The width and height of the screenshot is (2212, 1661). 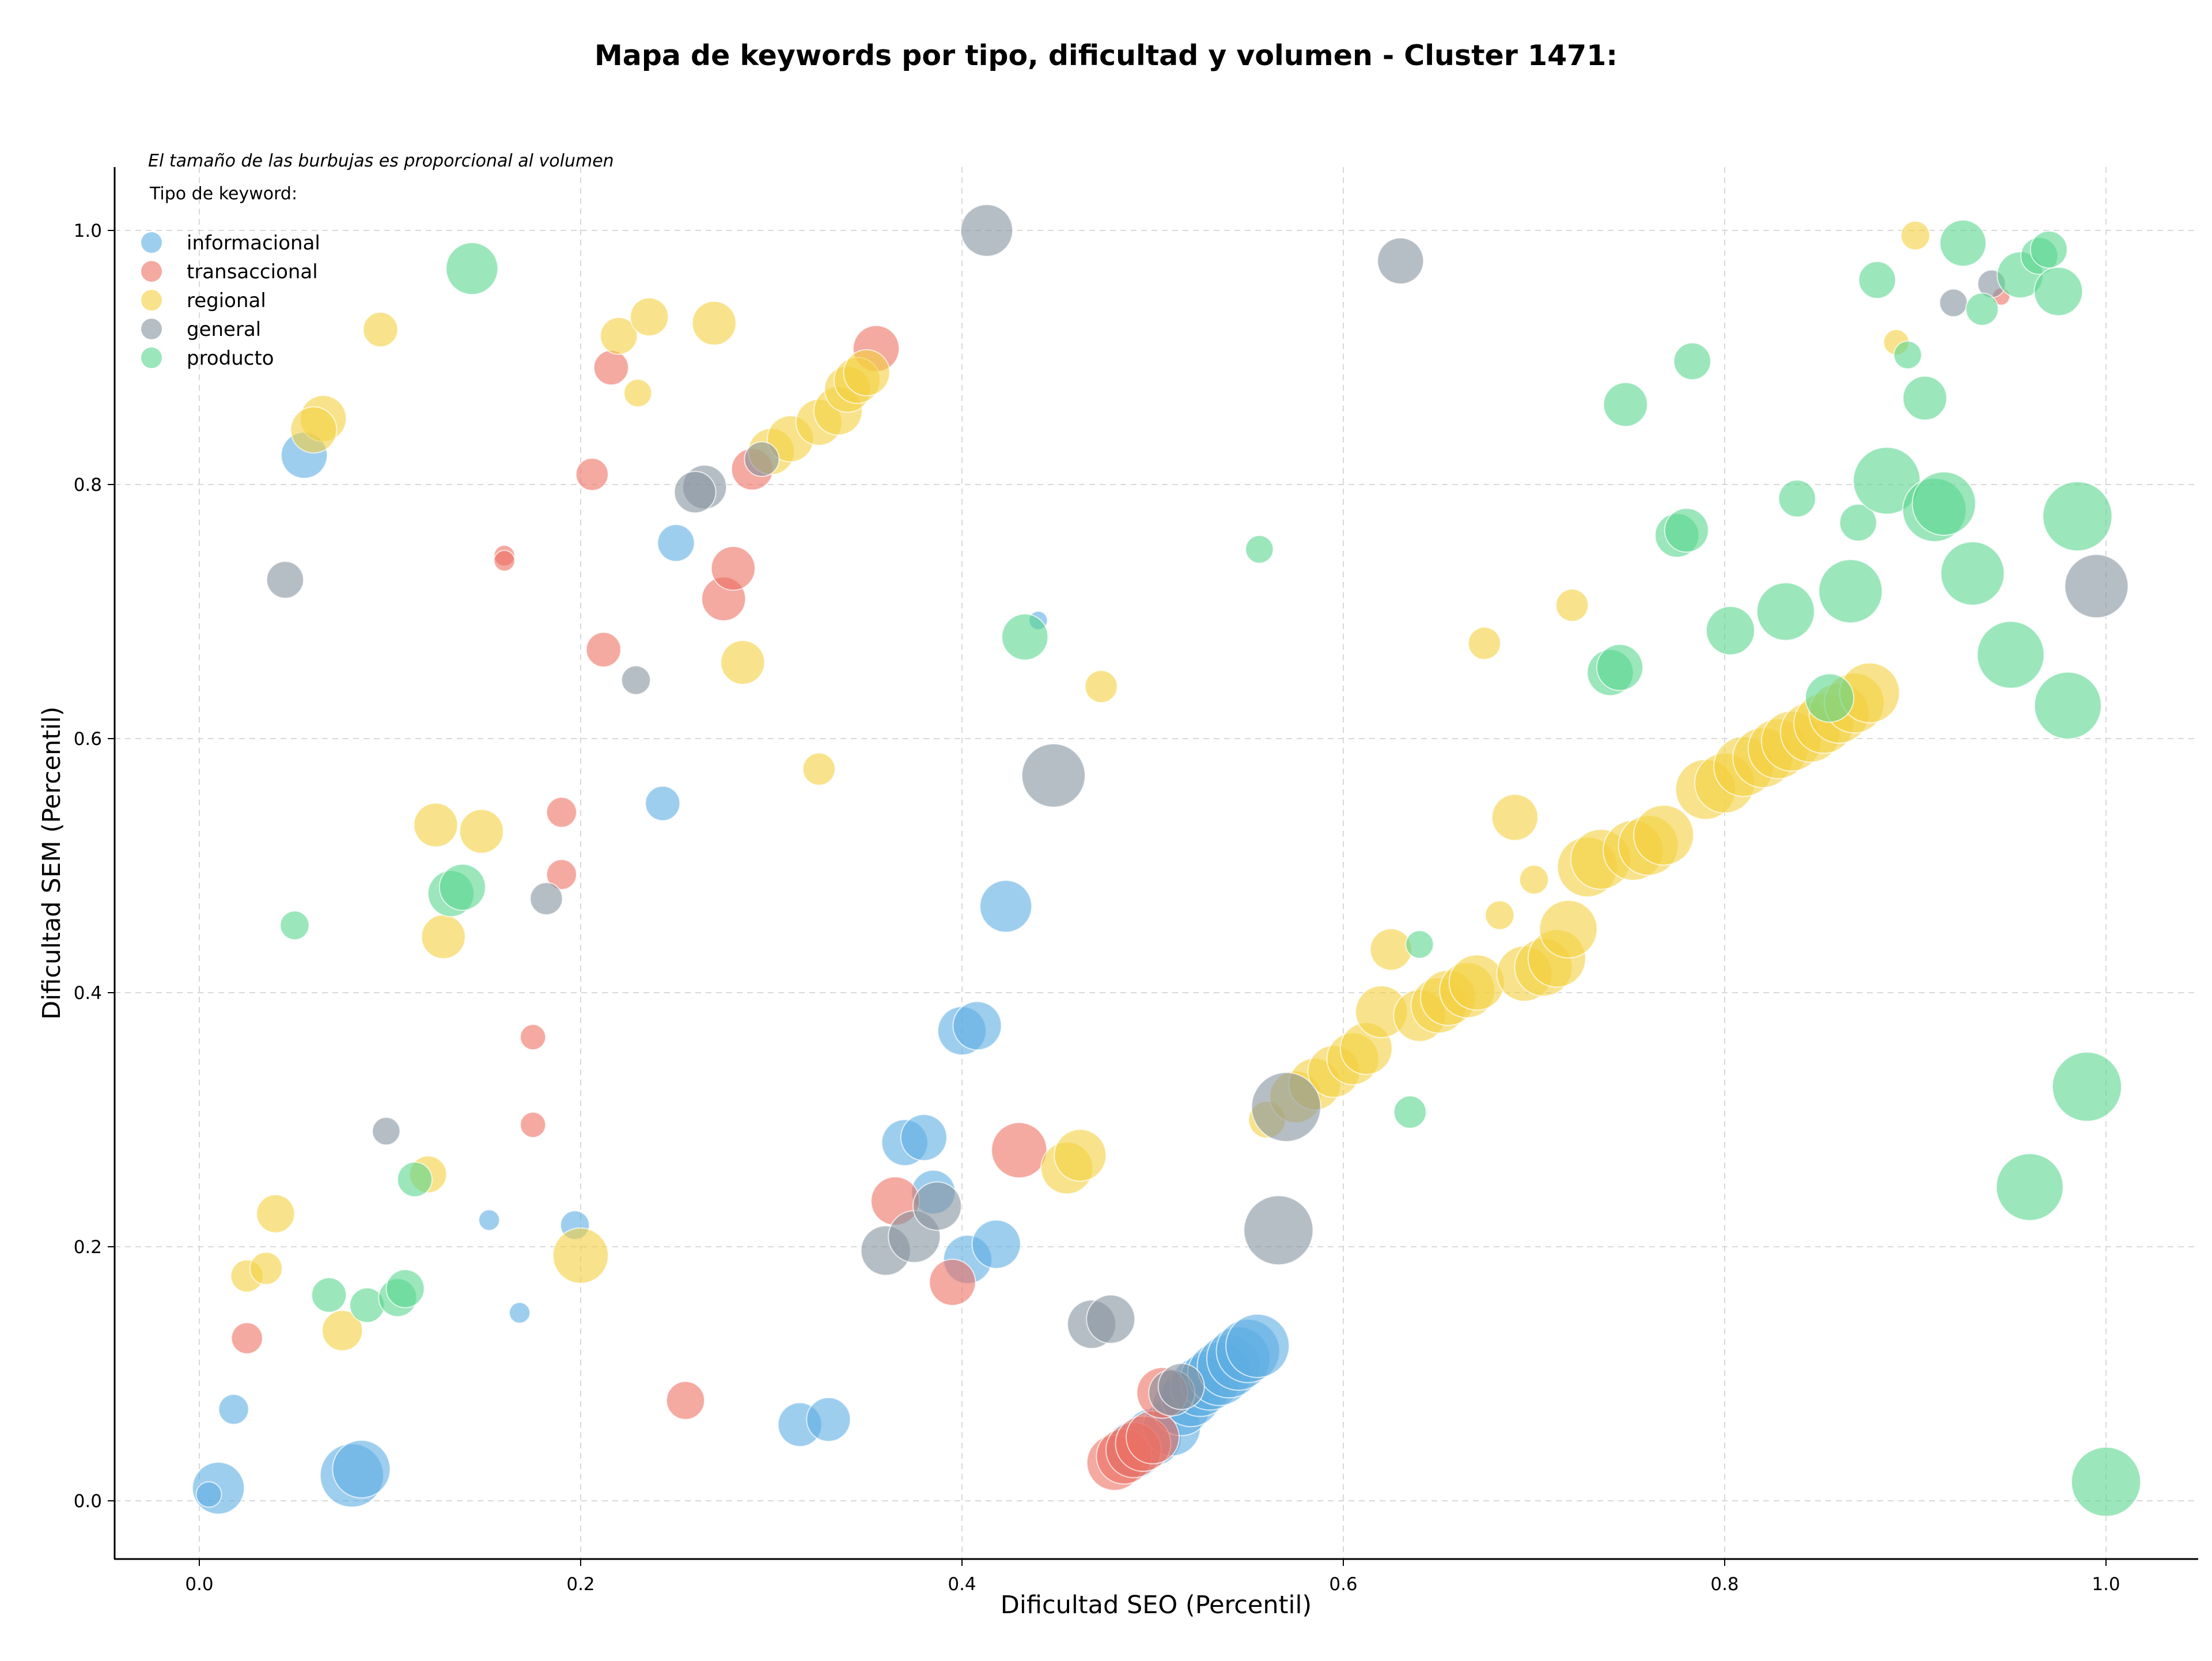 What do you see at coordinates (230, 358) in the screenshot?
I see `legend-label-producto: producto` at bounding box center [230, 358].